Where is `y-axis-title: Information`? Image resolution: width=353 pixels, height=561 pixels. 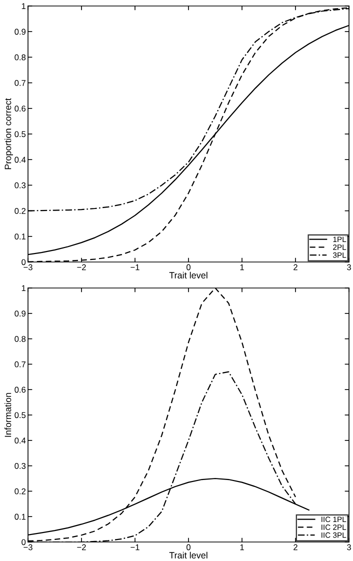
y-axis-title: Information is located at coordinates (8, 415).